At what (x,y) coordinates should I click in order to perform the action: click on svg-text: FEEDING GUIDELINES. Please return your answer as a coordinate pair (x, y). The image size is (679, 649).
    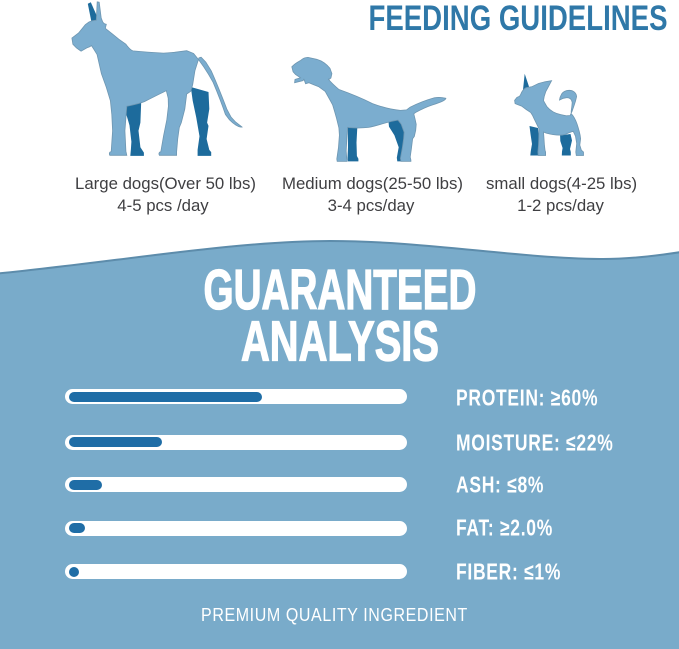
    Looking at the image, I should click on (518, 19).